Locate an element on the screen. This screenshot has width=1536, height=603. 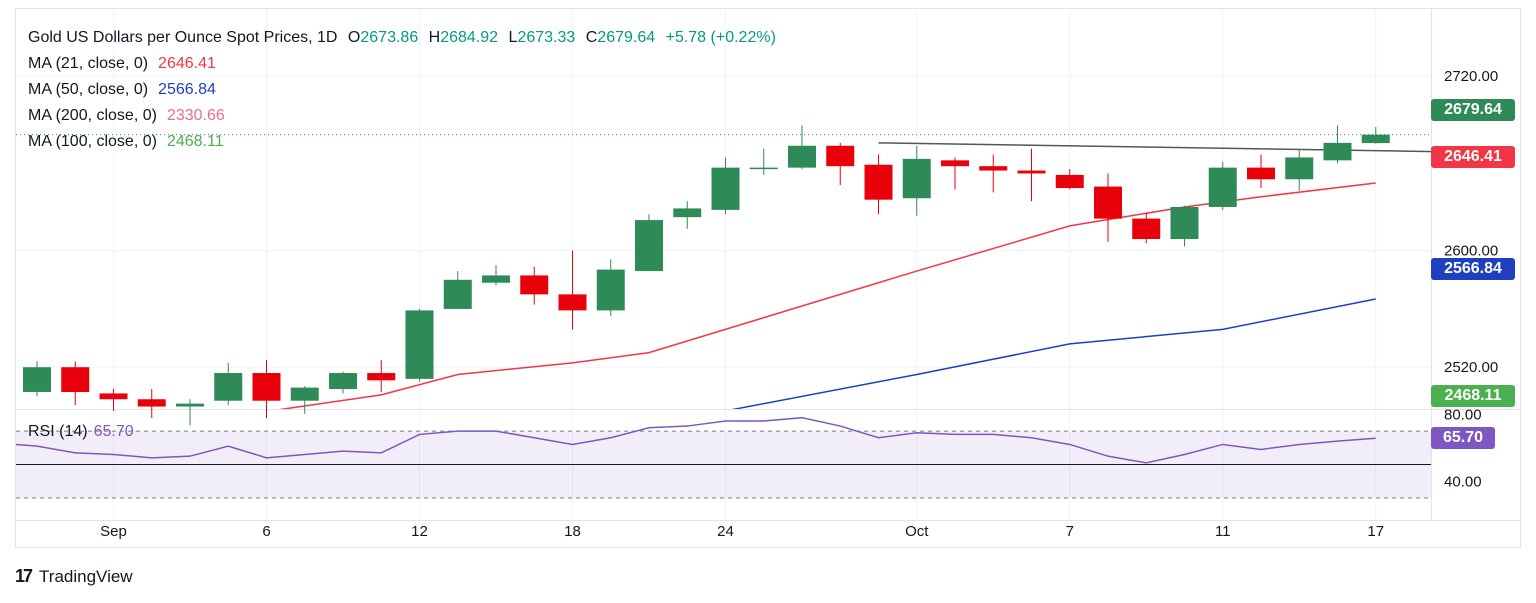
indicator-ma21: MA (21, close, 0) 2646.41 is located at coordinates (125, 64).